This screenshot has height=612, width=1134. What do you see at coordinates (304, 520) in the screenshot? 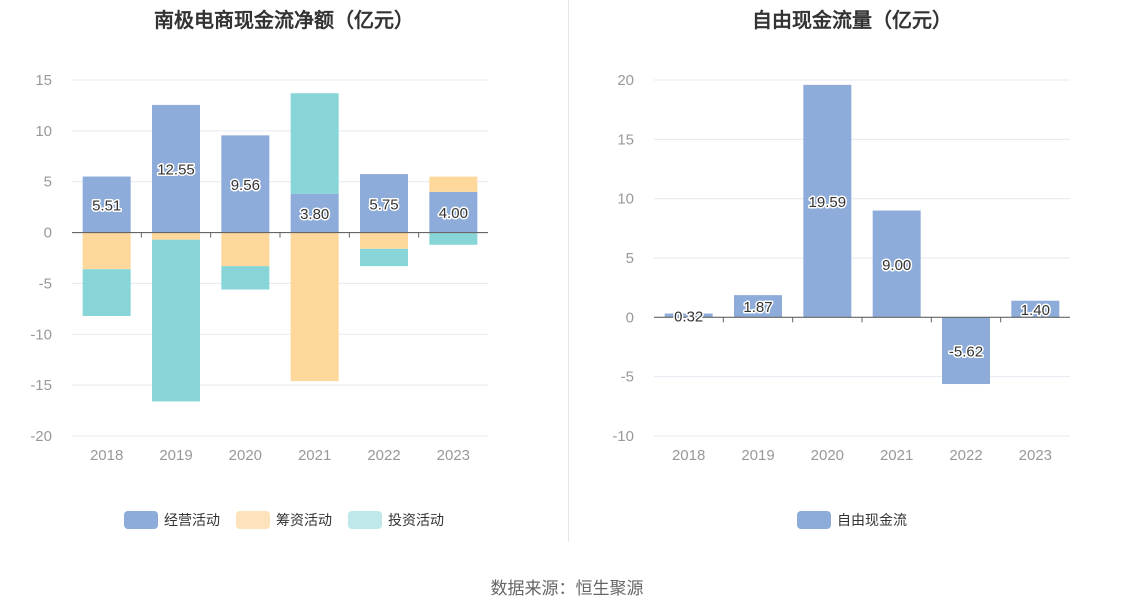
I see `legend-label-financing: 筹资活动` at bounding box center [304, 520].